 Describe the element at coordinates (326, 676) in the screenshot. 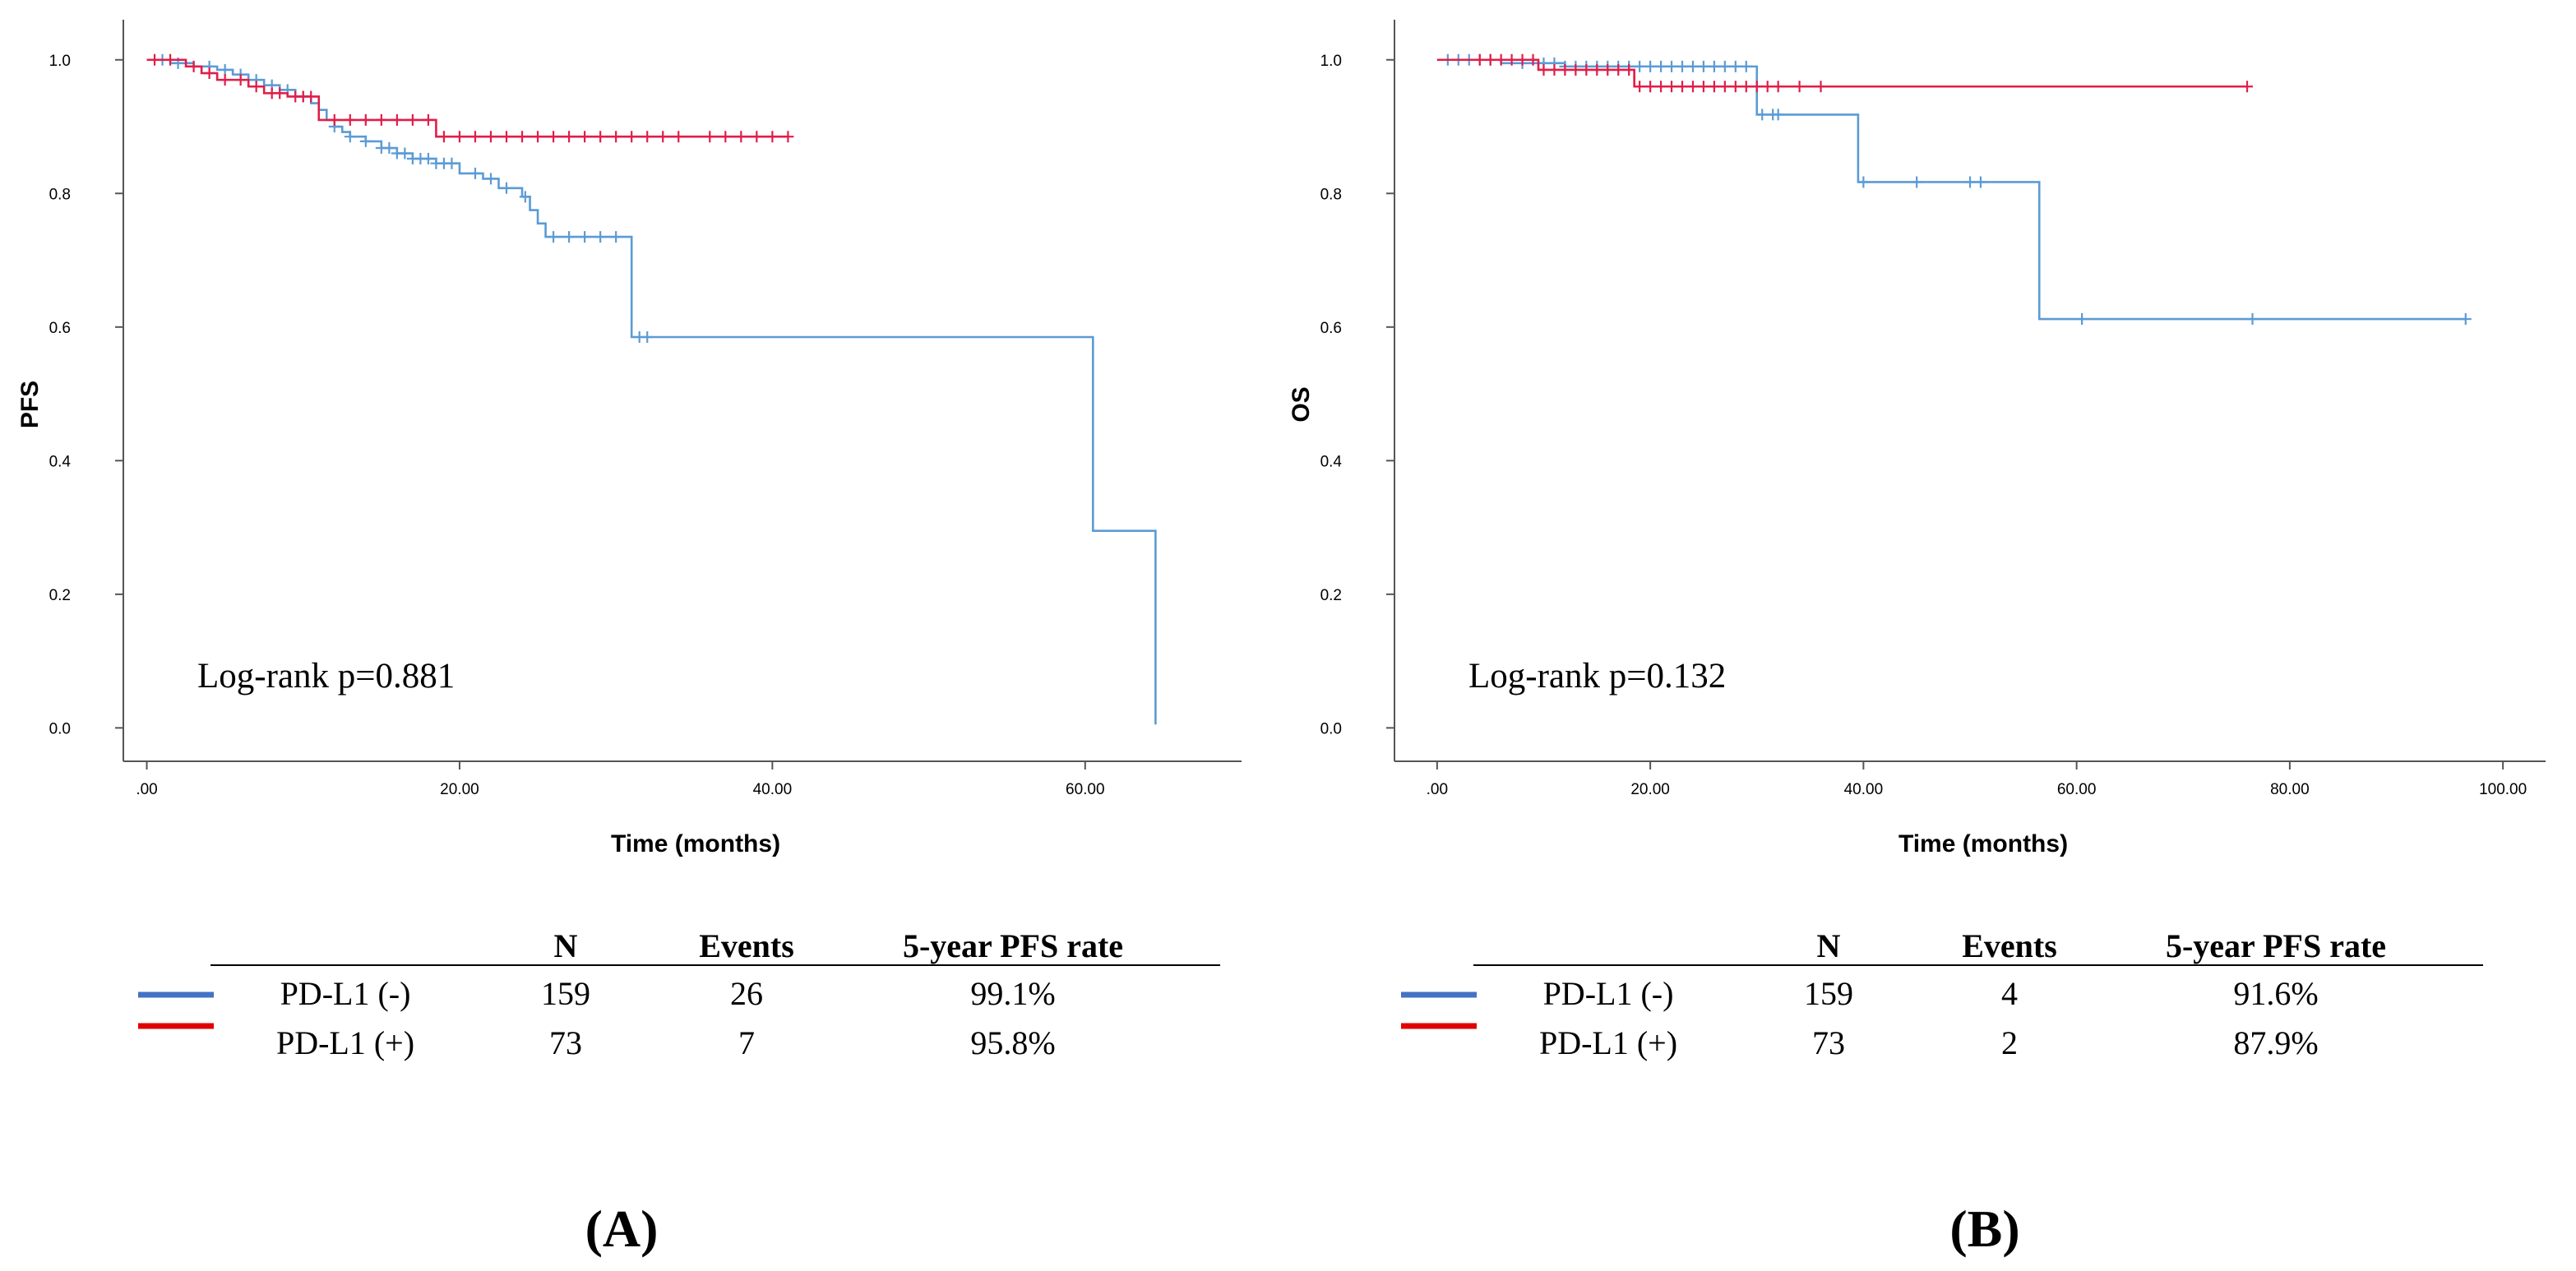

I see `log-rank-annotation: Log-rank p=0.881` at that location.